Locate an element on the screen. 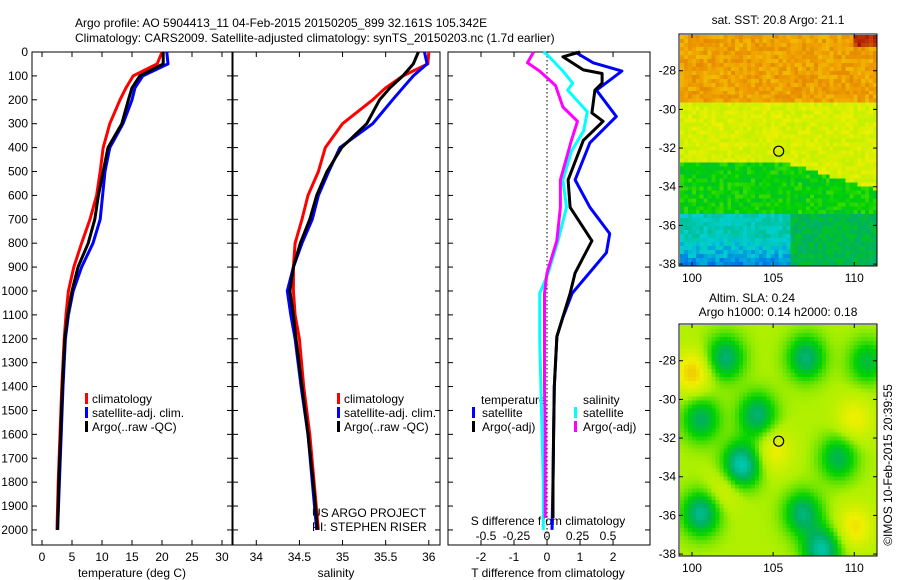 This screenshot has height=580, width=900. legend-swatch-argo is located at coordinates (86, 426).